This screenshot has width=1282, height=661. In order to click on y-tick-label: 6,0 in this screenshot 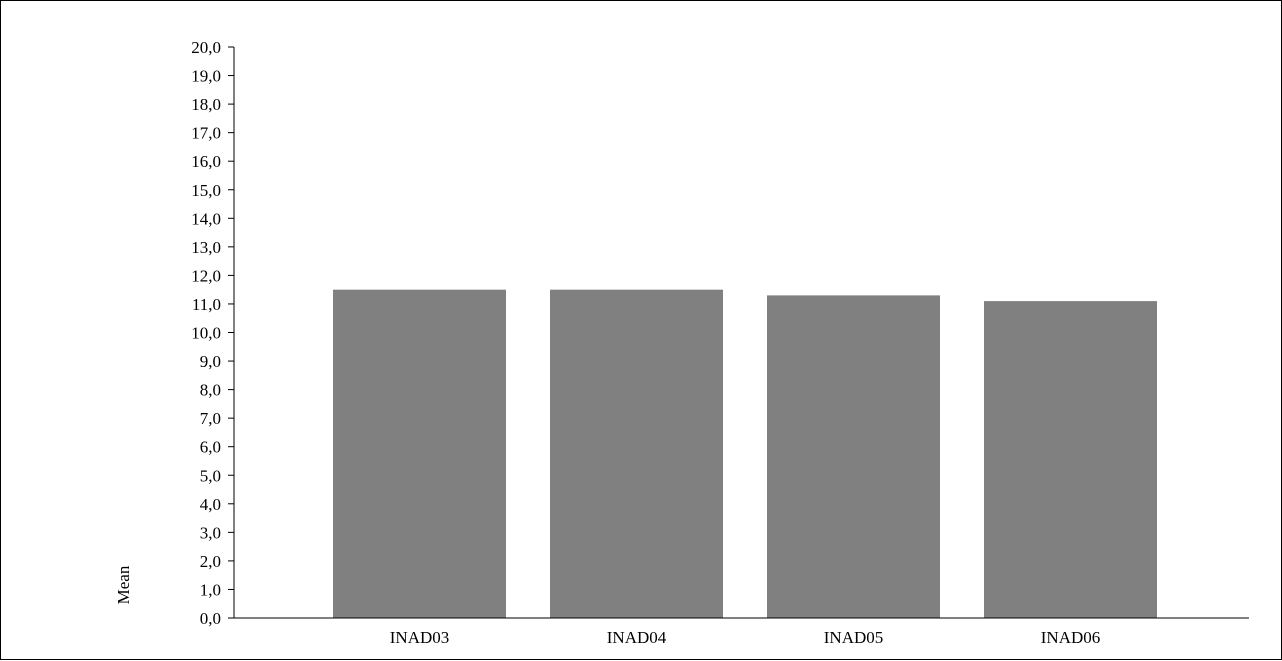, I will do `click(210, 447)`.